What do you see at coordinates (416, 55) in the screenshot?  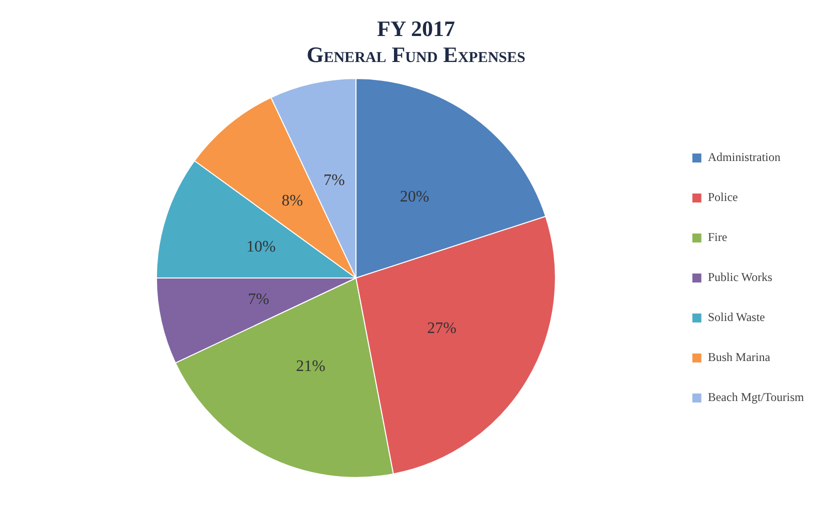 I see `chart-subtitle: General Fund Expenses` at bounding box center [416, 55].